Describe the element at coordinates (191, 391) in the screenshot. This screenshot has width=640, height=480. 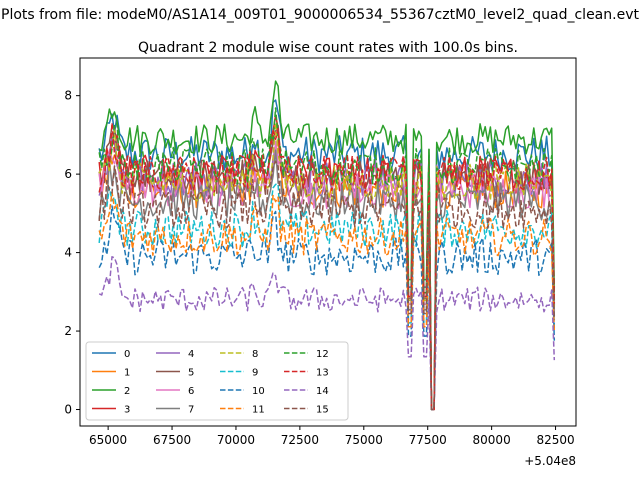
I see `legend-label-6: 6` at that location.